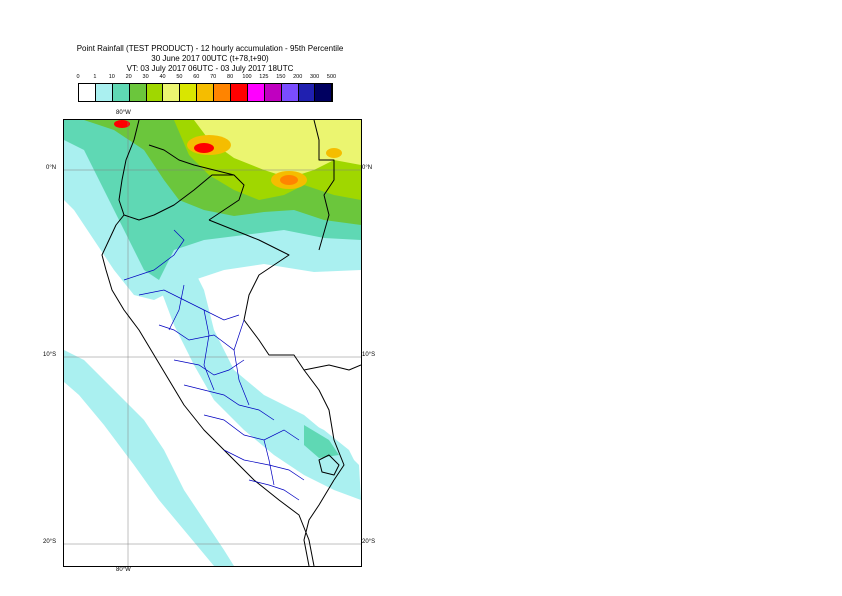 The image size is (842, 596). Describe the element at coordinates (162, 77) in the screenshot. I see `legend-label: 40` at that location.